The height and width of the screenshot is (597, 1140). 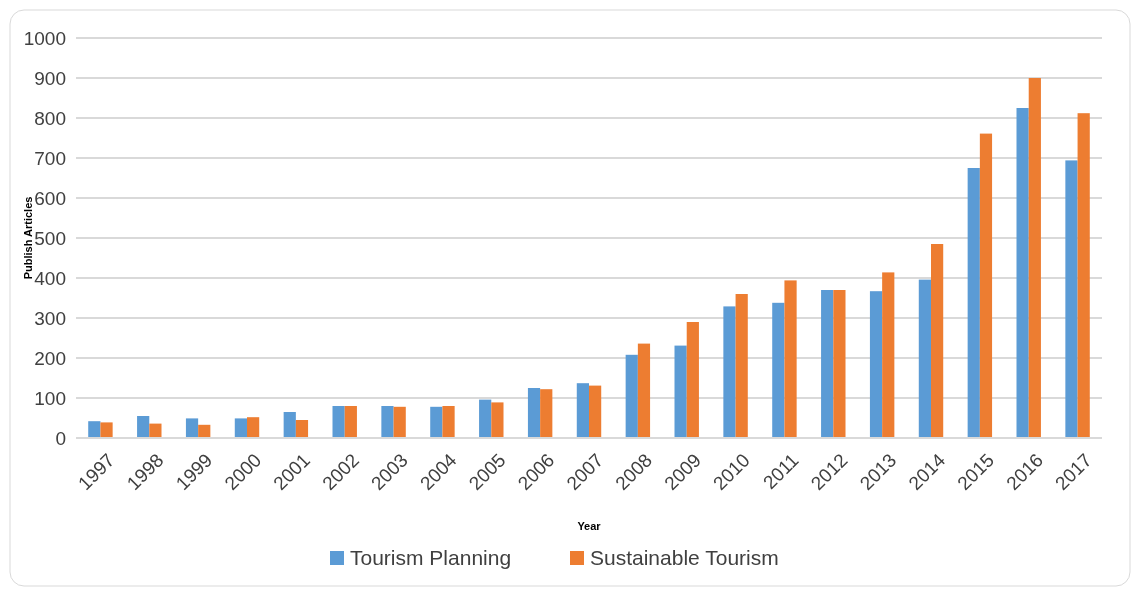 What do you see at coordinates (60, 438) in the screenshot?
I see `y-tick-label: 0` at bounding box center [60, 438].